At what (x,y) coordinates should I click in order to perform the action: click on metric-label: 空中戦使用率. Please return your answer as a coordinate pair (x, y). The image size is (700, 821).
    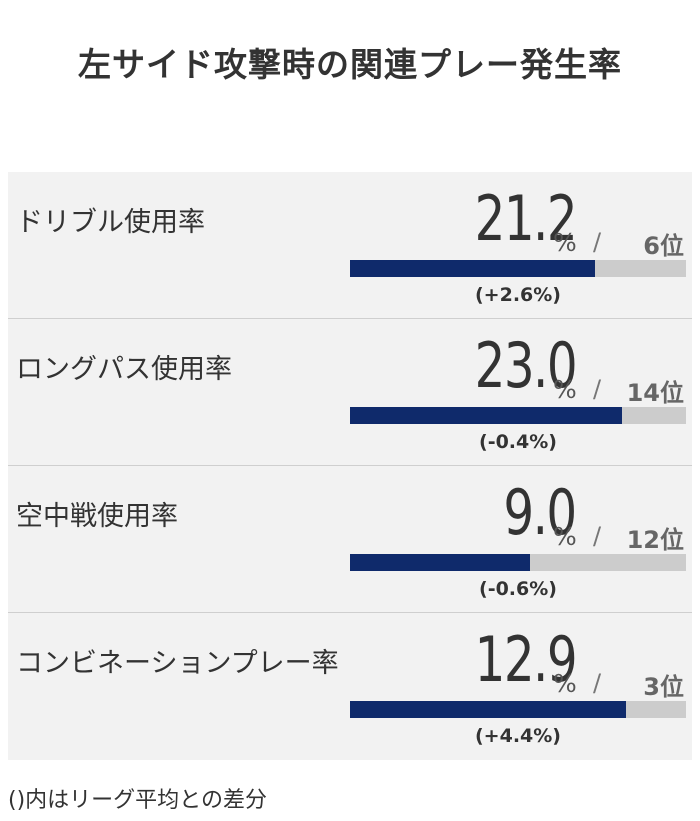
    Looking at the image, I should click on (97, 516).